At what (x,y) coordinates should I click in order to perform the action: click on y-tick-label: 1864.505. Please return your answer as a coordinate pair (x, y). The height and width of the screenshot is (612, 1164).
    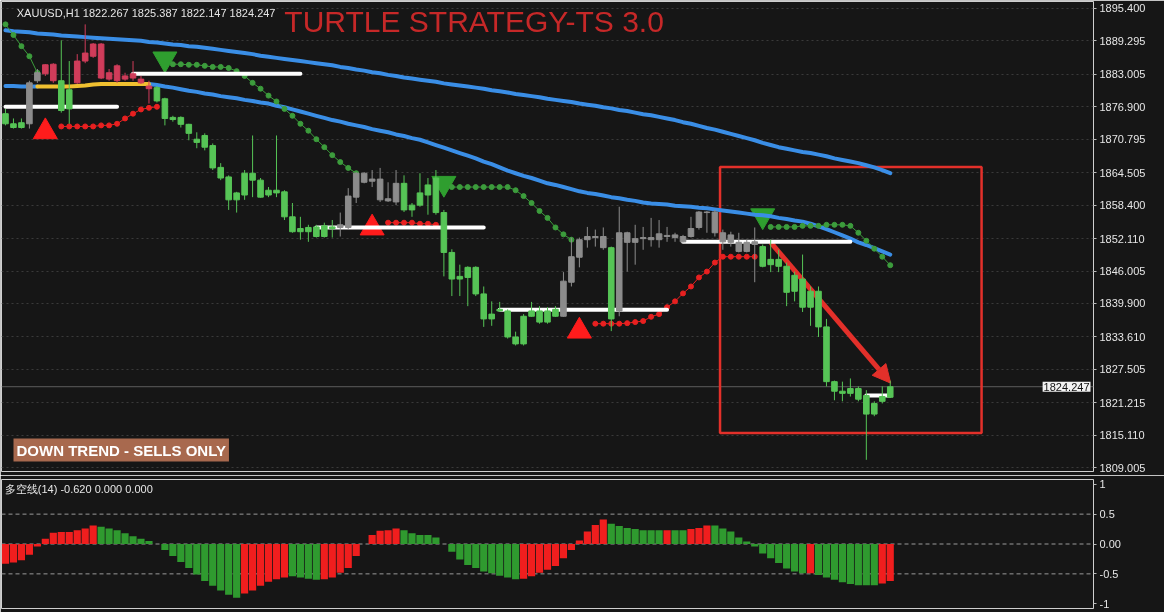
    Looking at the image, I should click on (1122, 172).